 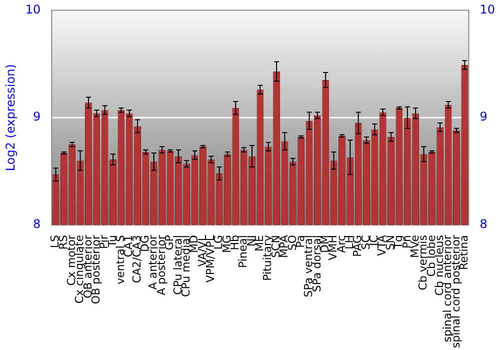 What do you see at coordinates (37, 224) in the screenshot?
I see `y-tick-label: 8` at bounding box center [37, 224].